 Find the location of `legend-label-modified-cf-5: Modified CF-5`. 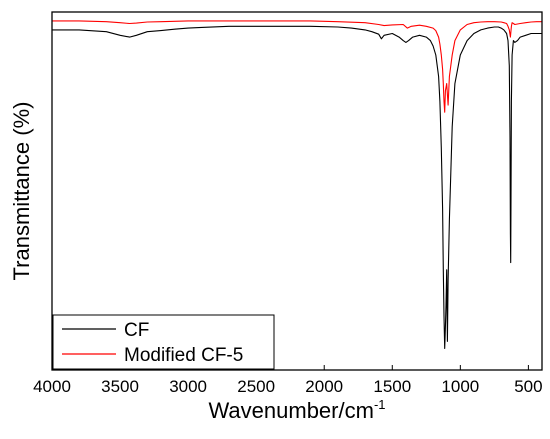

legend-label-modified-cf-5: Modified CF-5 is located at coordinates (183, 355).